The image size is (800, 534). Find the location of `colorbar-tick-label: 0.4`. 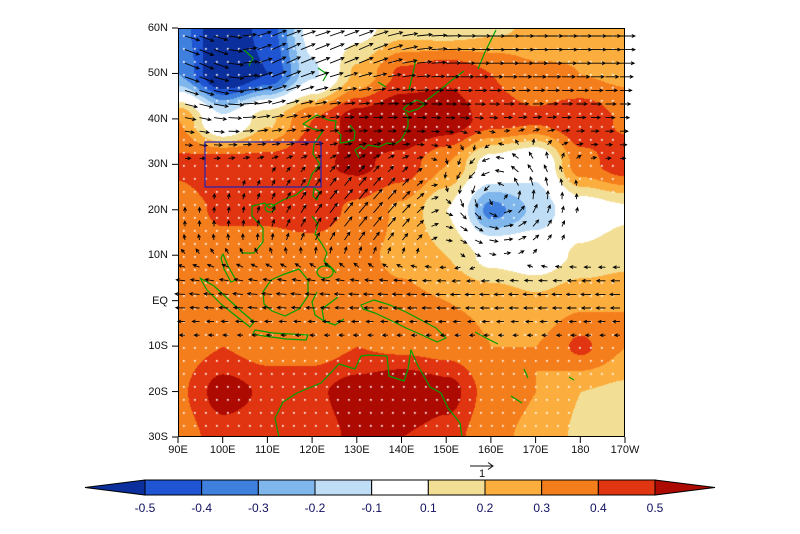

colorbar-tick-label: 0.4 is located at coordinates (598, 508).